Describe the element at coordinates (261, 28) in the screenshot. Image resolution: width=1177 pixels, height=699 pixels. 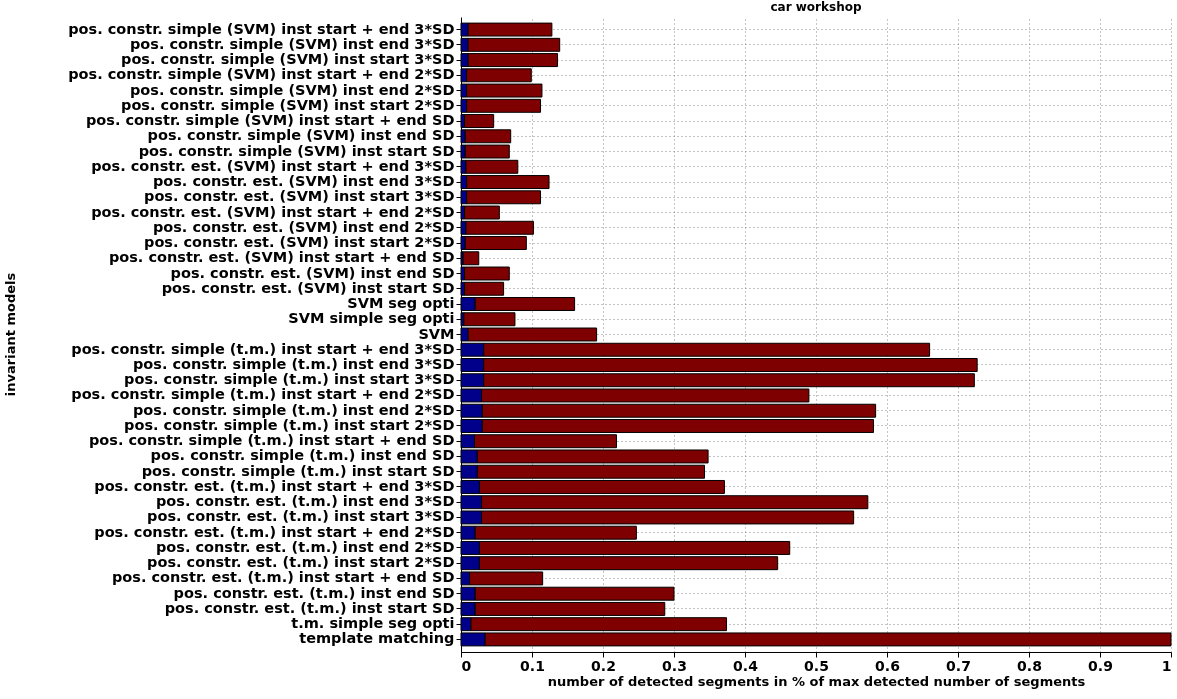
I see `y-tick-label: pos. constr. simple (SVM) inst start + end 3*SD` at that location.